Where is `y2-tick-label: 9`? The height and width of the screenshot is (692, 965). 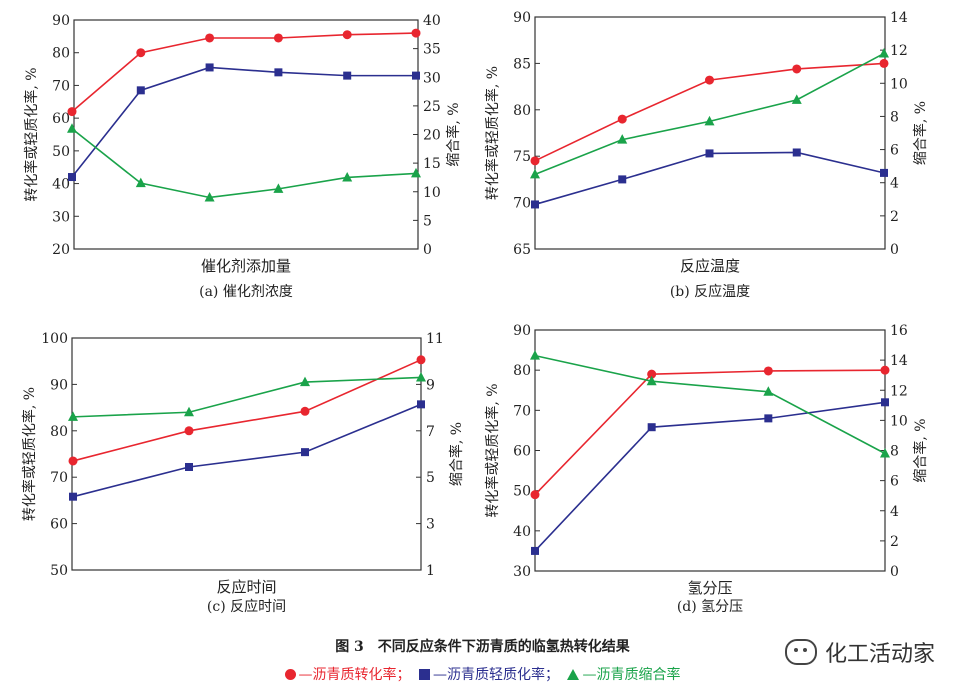 y2-tick-label: 9 is located at coordinates (430, 385).